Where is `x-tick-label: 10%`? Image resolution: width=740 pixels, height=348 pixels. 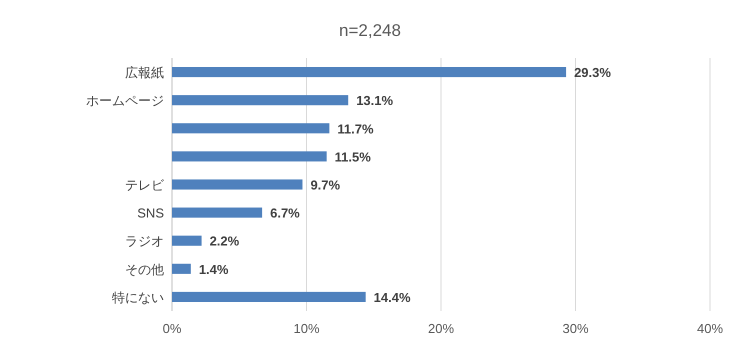
x-tick-label: 10% is located at coordinates (306, 328).